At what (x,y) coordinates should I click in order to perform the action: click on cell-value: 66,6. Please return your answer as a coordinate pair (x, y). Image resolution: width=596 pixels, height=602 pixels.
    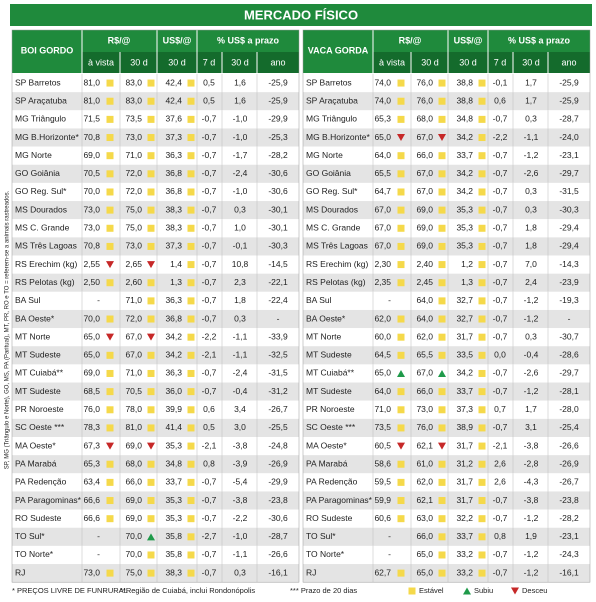
    Looking at the image, I should click on (91, 500).